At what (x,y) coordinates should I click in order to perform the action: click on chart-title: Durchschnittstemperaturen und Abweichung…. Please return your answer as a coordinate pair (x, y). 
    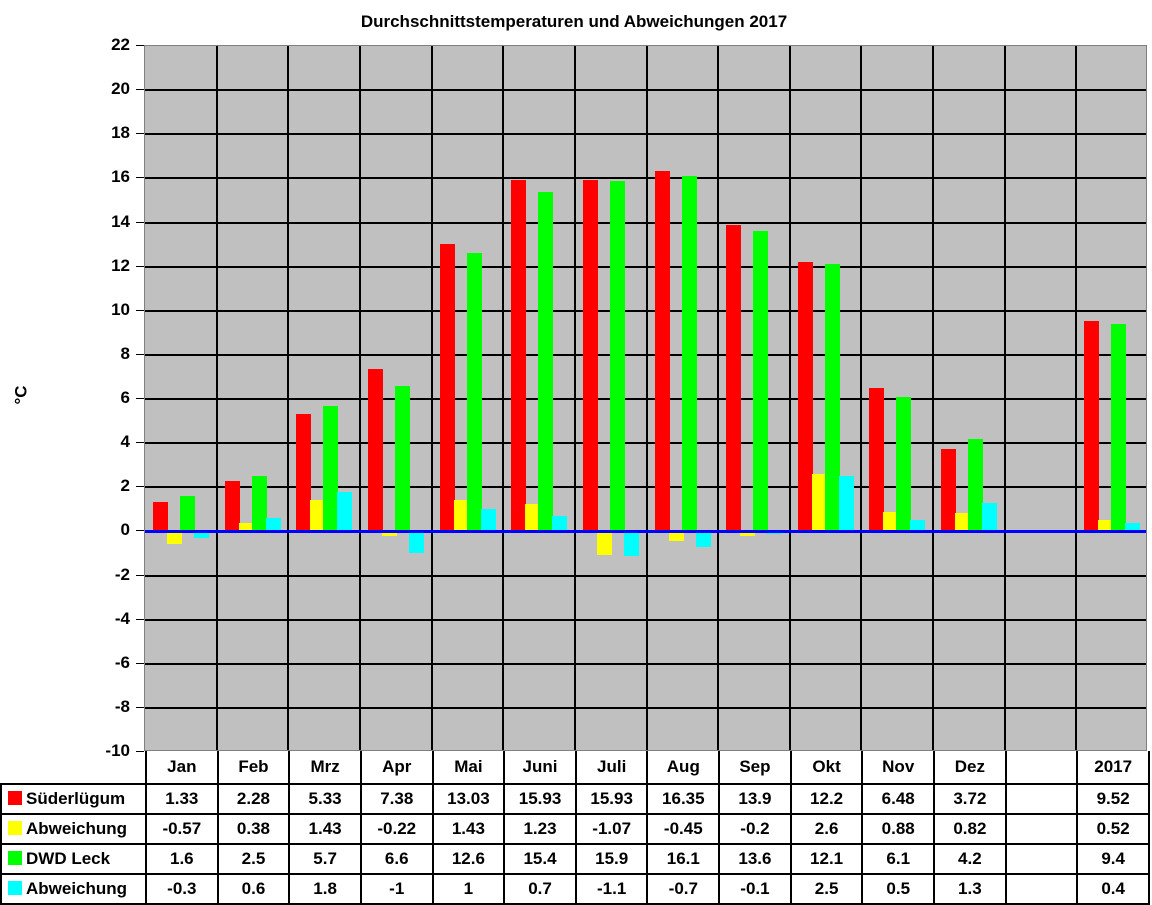
    Looking at the image, I should click on (576, 22).